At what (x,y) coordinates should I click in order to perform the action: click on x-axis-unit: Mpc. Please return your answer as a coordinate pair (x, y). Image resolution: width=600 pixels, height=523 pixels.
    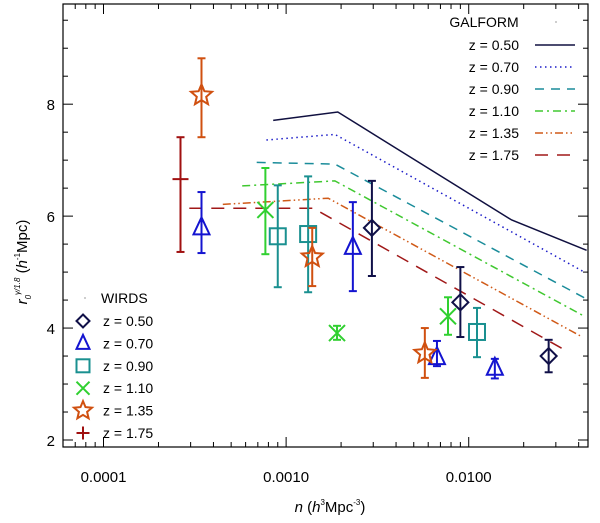
    Looking at the image, I should click on (339, 507).